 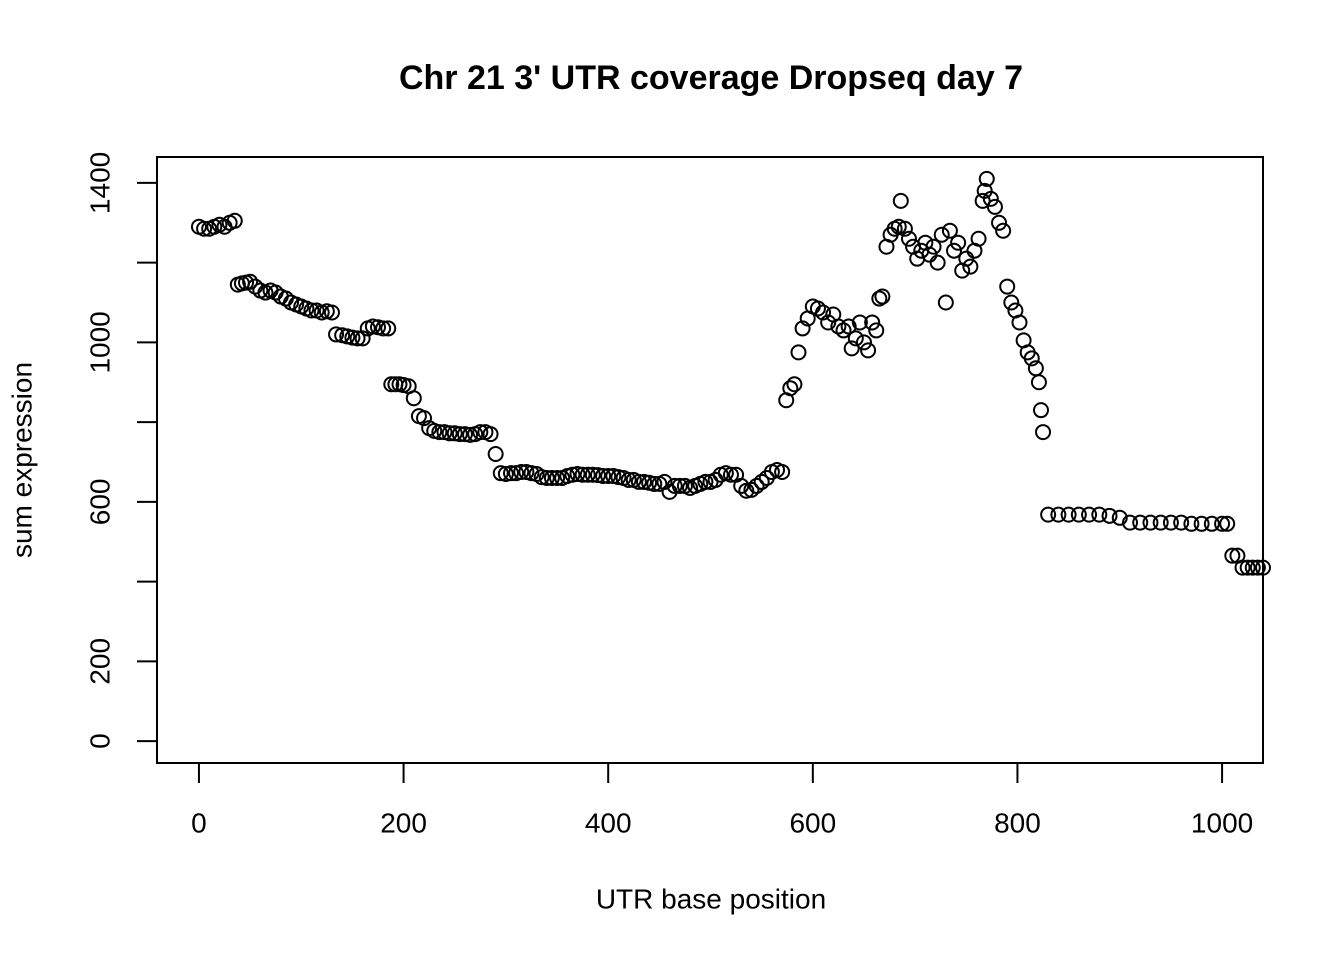 What do you see at coordinates (1017, 822) in the screenshot?
I see `x-tick-label: 800` at bounding box center [1017, 822].